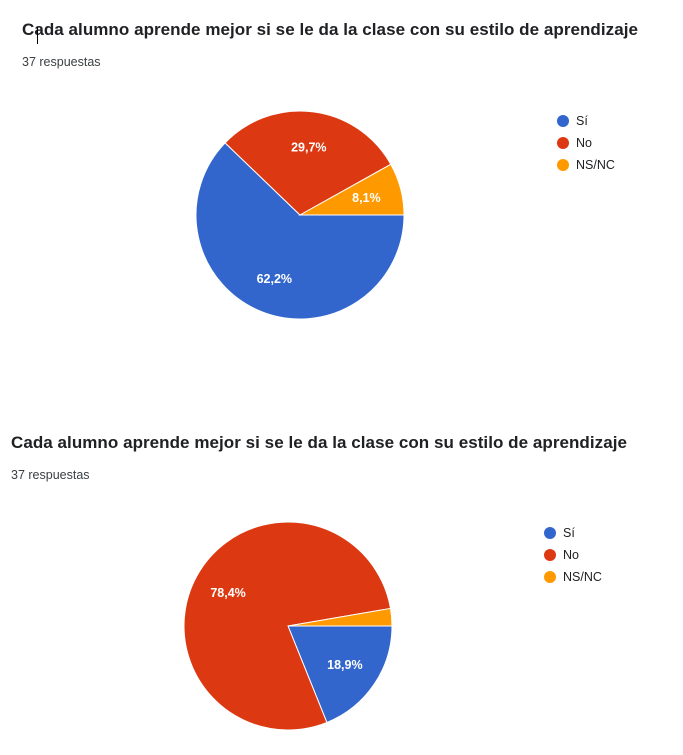 The image size is (683, 755). What do you see at coordinates (274, 279) in the screenshot?
I see `slice-label-si: 62,2%` at bounding box center [274, 279].